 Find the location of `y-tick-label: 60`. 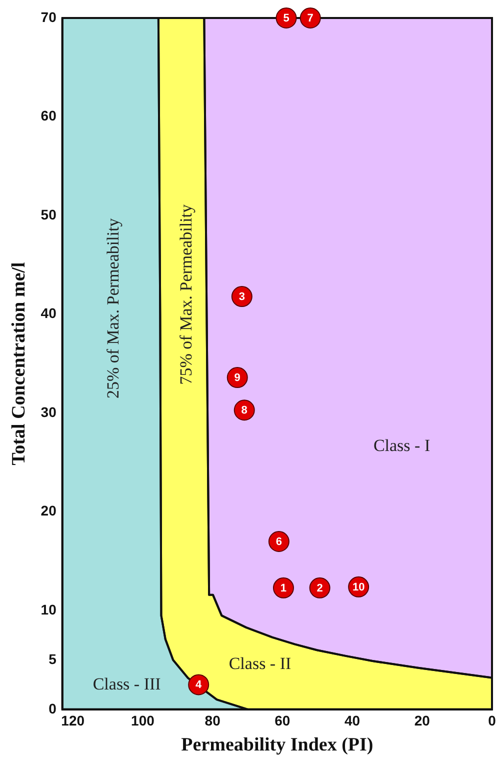

y-tick-label: 60 is located at coordinates (48, 116).